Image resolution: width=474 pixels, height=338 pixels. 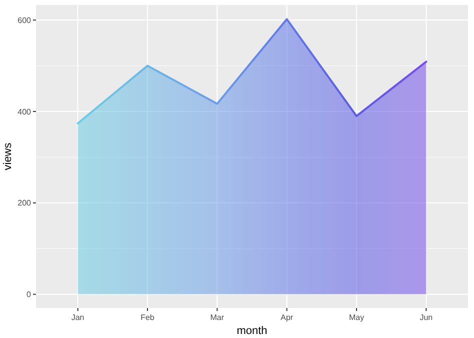 What do you see at coordinates (356, 317) in the screenshot?
I see `x-tick-label: May` at bounding box center [356, 317].